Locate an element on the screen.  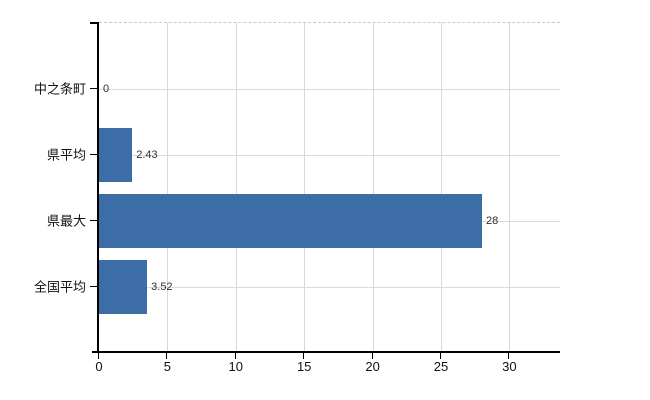
bar-value-label: 0 is located at coordinates (106, 89).